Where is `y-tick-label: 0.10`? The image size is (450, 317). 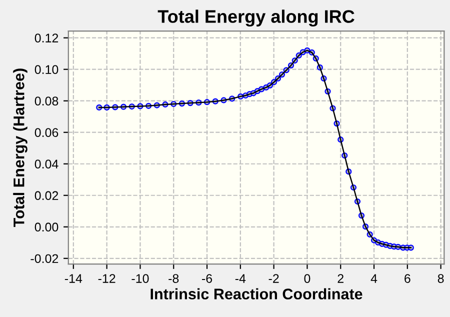 y-tick-label: 0.10 is located at coordinates (46, 69).